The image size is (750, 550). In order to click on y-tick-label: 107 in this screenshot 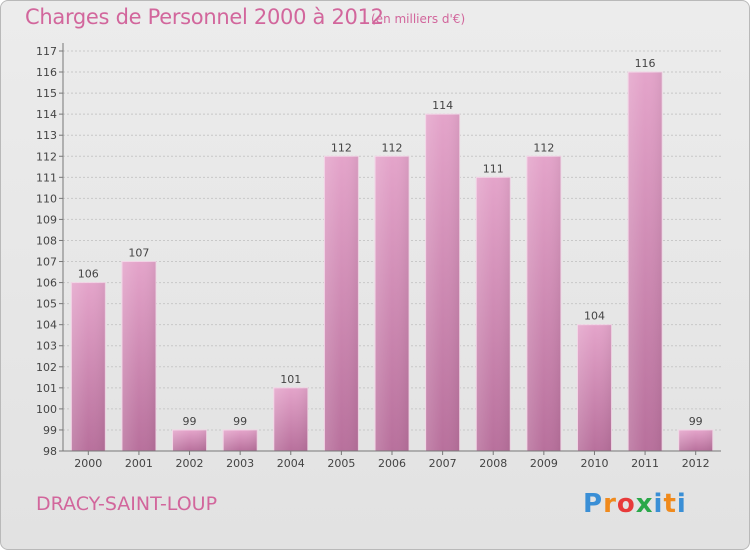, I will do `click(46, 262)`.